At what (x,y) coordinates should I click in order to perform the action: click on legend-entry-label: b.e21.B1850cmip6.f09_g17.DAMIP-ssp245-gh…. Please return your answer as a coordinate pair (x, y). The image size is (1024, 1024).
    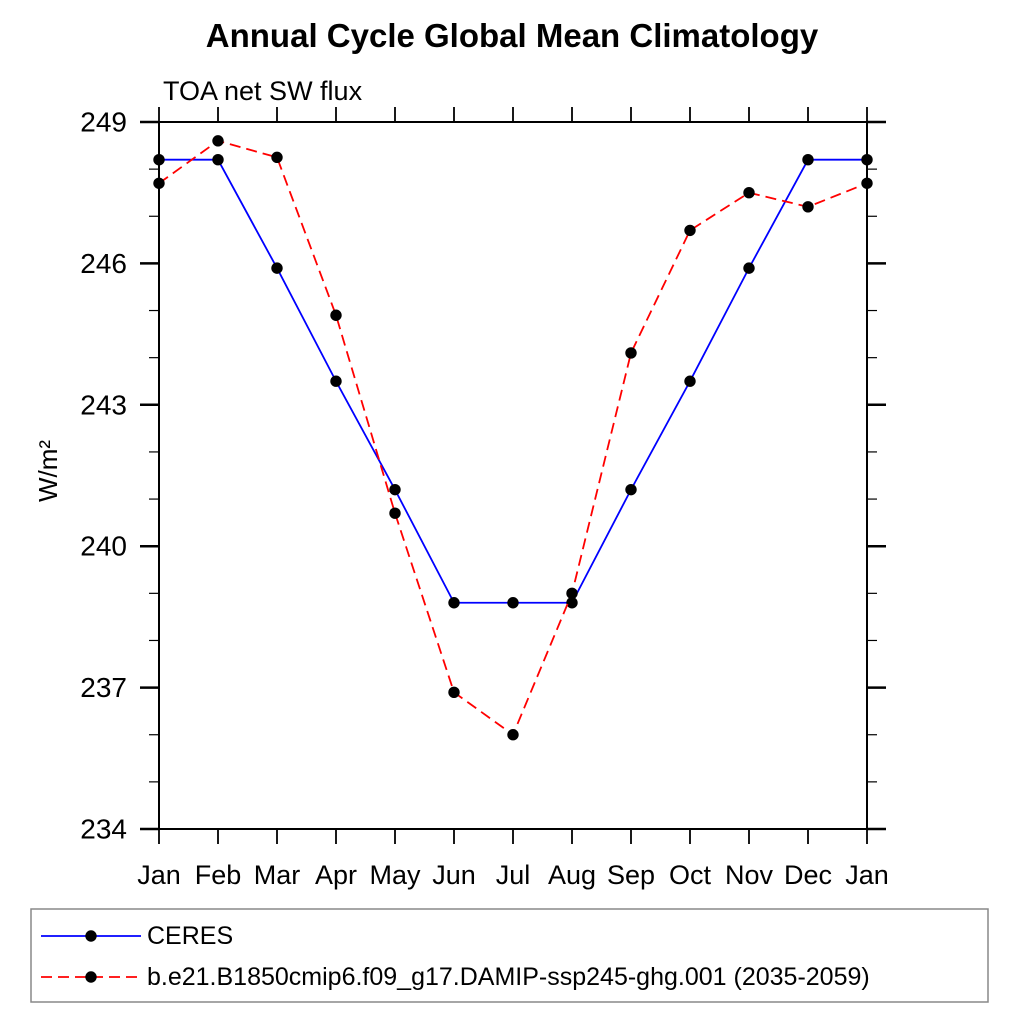
    Looking at the image, I should click on (508, 977).